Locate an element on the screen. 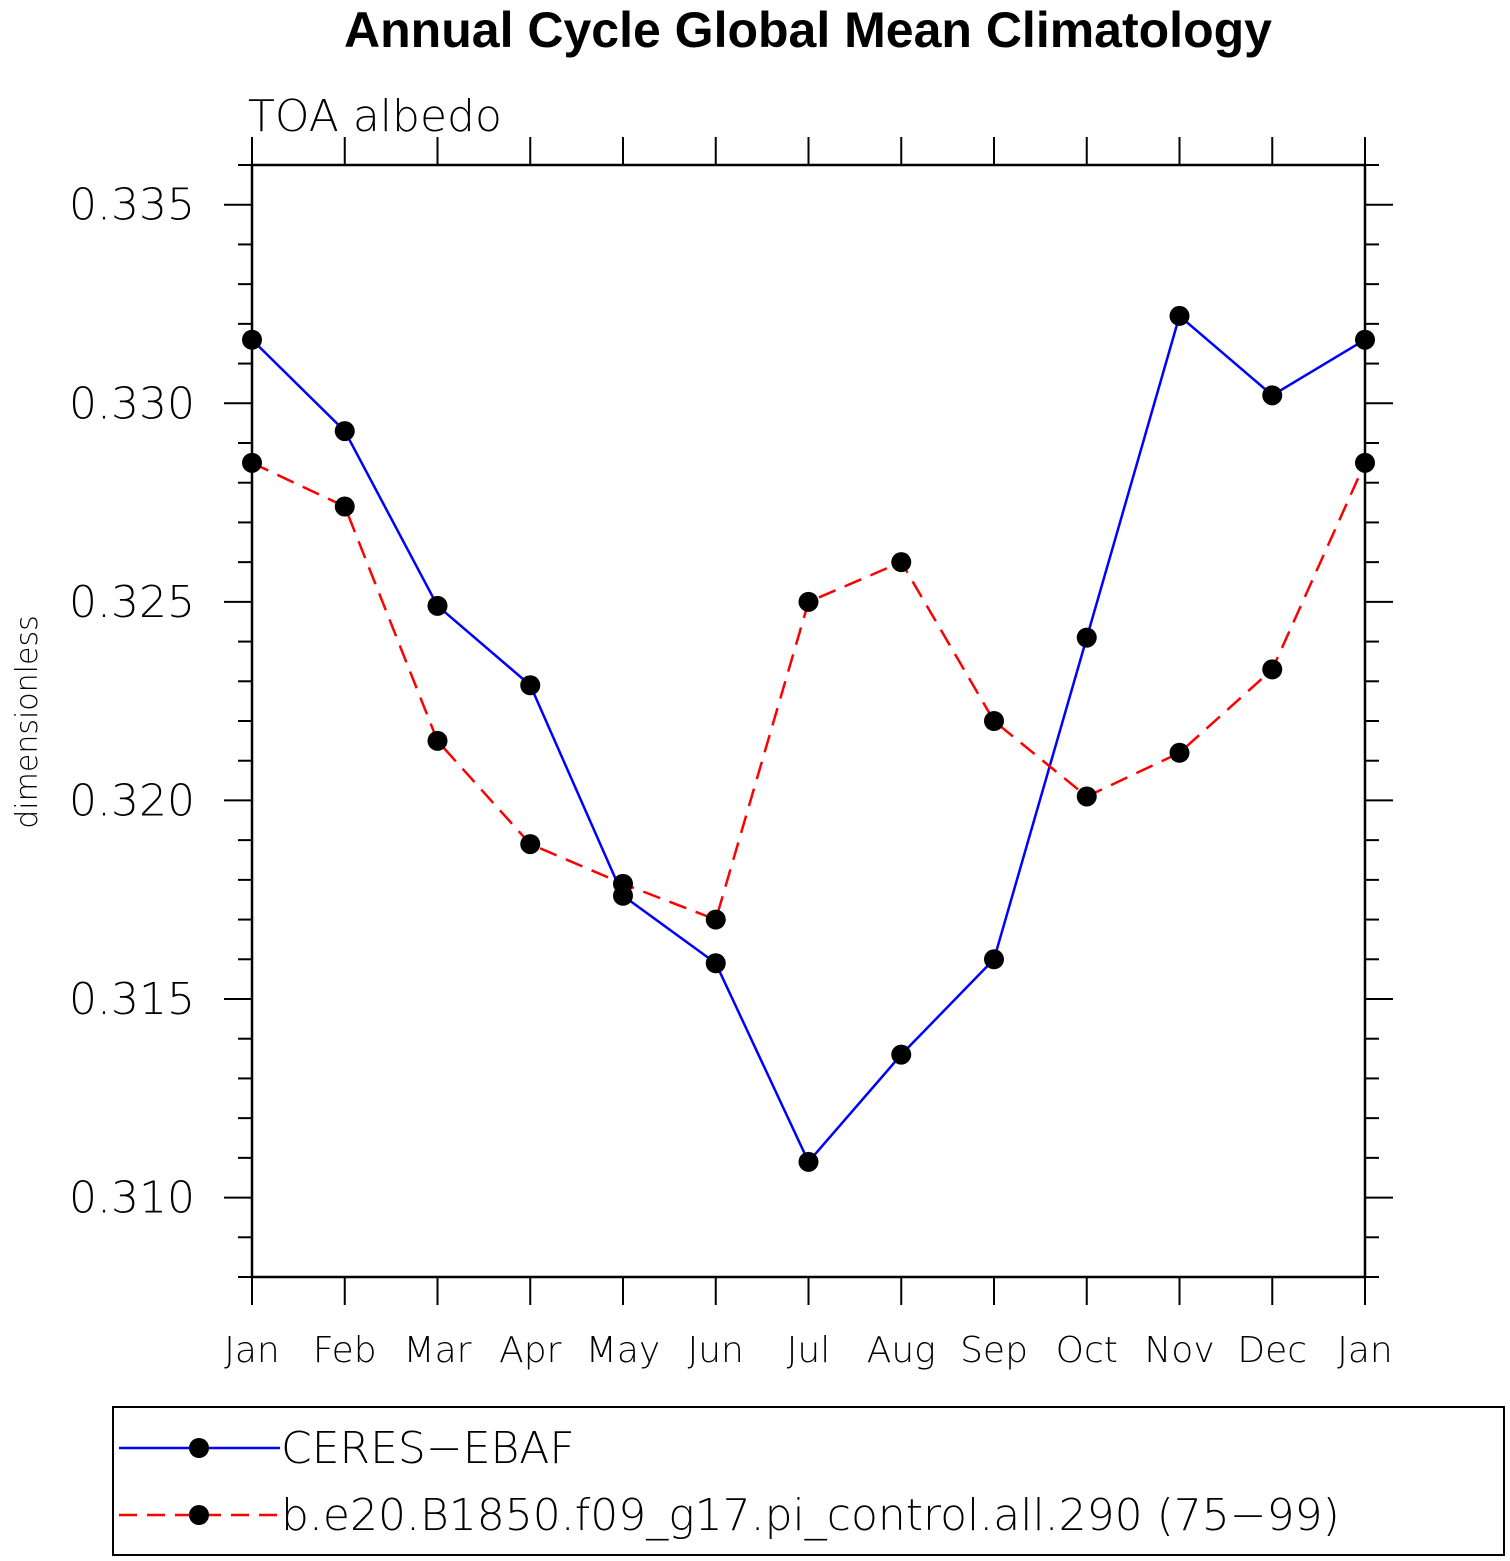 The width and height of the screenshot is (1510, 1561). x-tick-label: Dec is located at coordinates (1272, 1350).